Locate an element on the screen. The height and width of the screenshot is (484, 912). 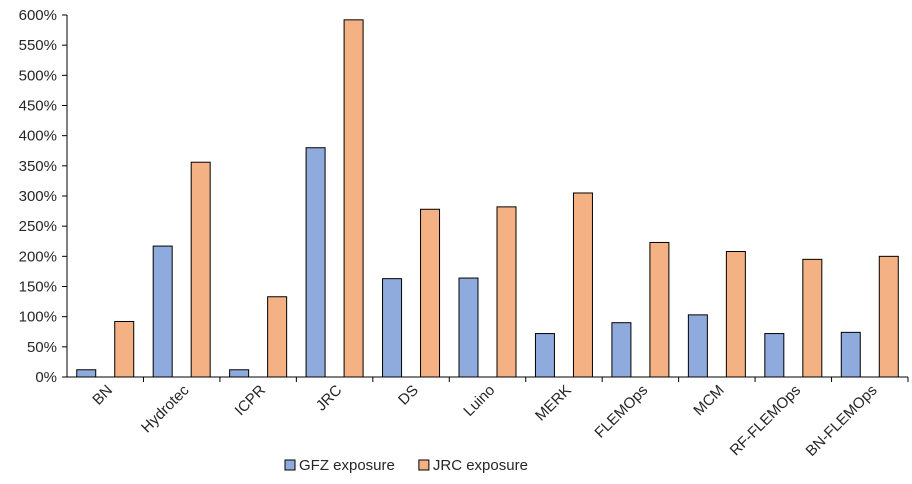
bar-jrc-exposure-merk is located at coordinates (582, 285).